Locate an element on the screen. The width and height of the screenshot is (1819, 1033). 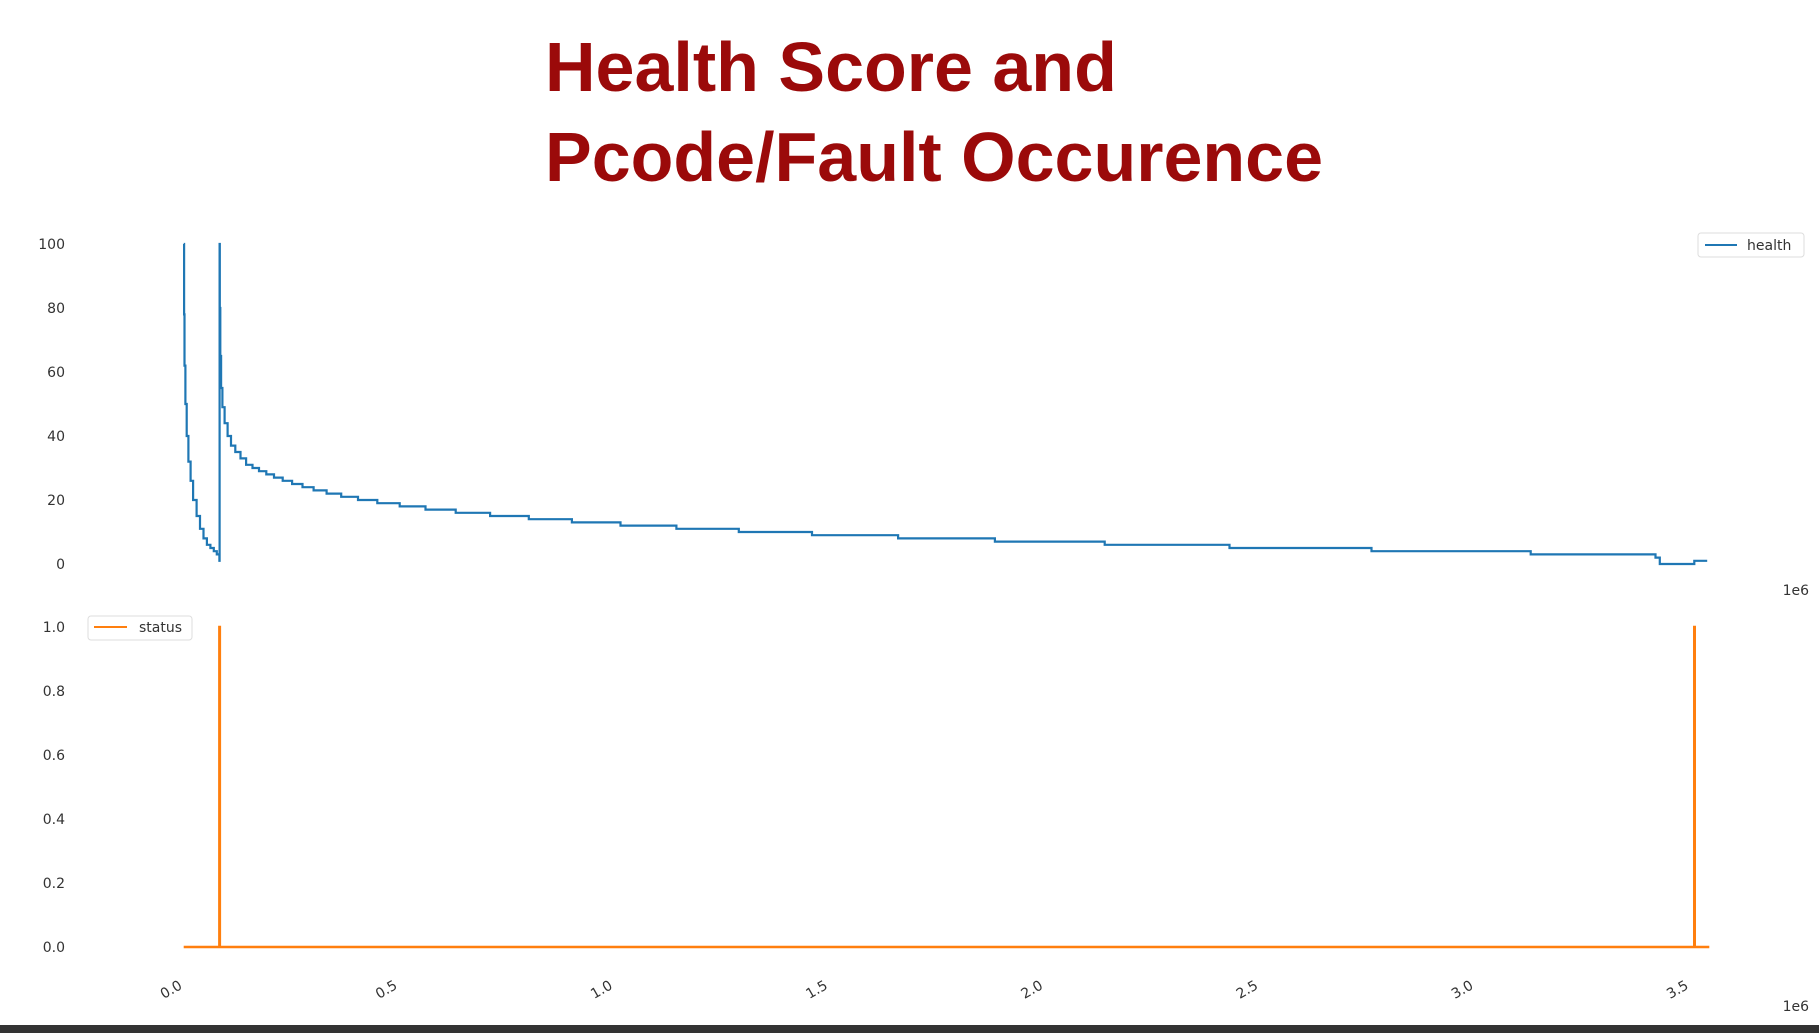
status-y-tick-label: 0.6 is located at coordinates (54, 756).